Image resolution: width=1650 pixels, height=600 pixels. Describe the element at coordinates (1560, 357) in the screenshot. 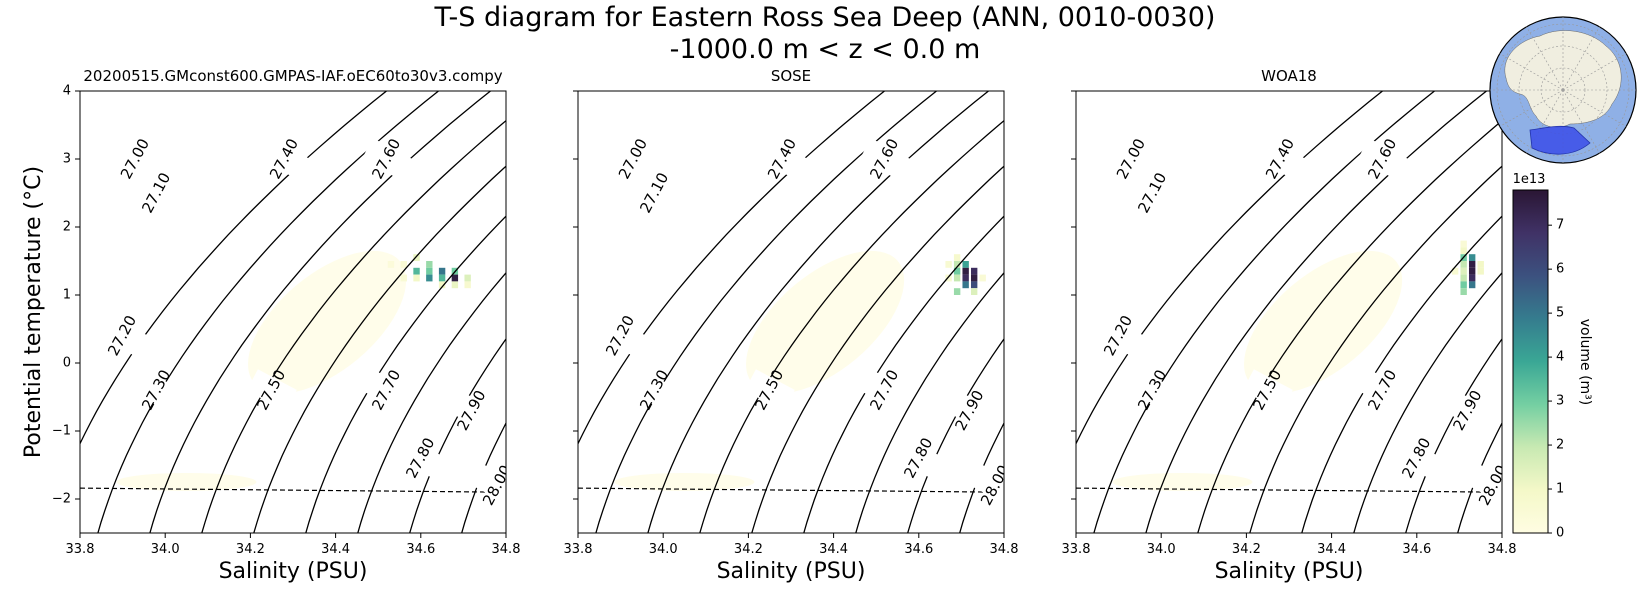

I see `colorbar-tick-label: 4` at that location.